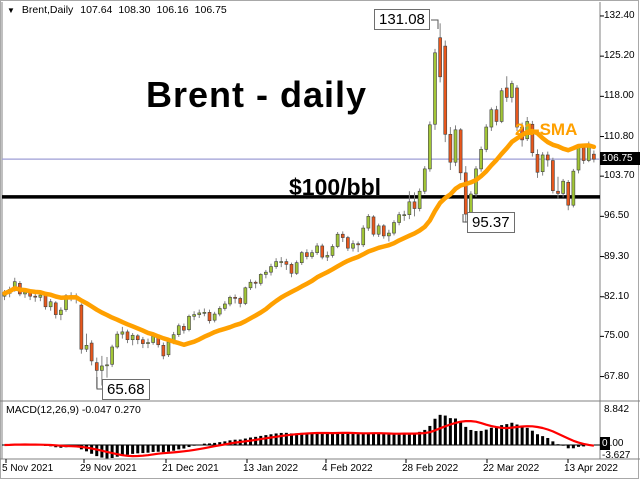 Image resolution: width=640 pixels, height=480 pixels. Describe the element at coordinates (616, 455) in the screenshot. I see `macd-axis-min-label: -3.627` at that location.